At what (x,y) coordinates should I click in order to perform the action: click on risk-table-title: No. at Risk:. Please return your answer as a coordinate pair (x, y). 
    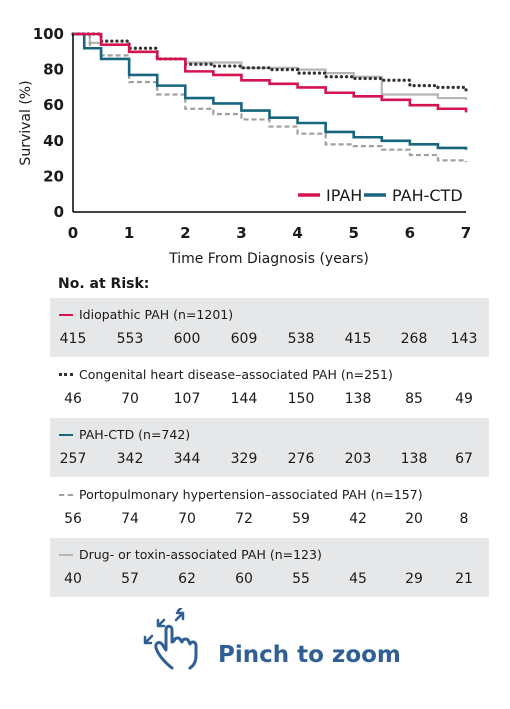
    Looking at the image, I should click on (104, 284).